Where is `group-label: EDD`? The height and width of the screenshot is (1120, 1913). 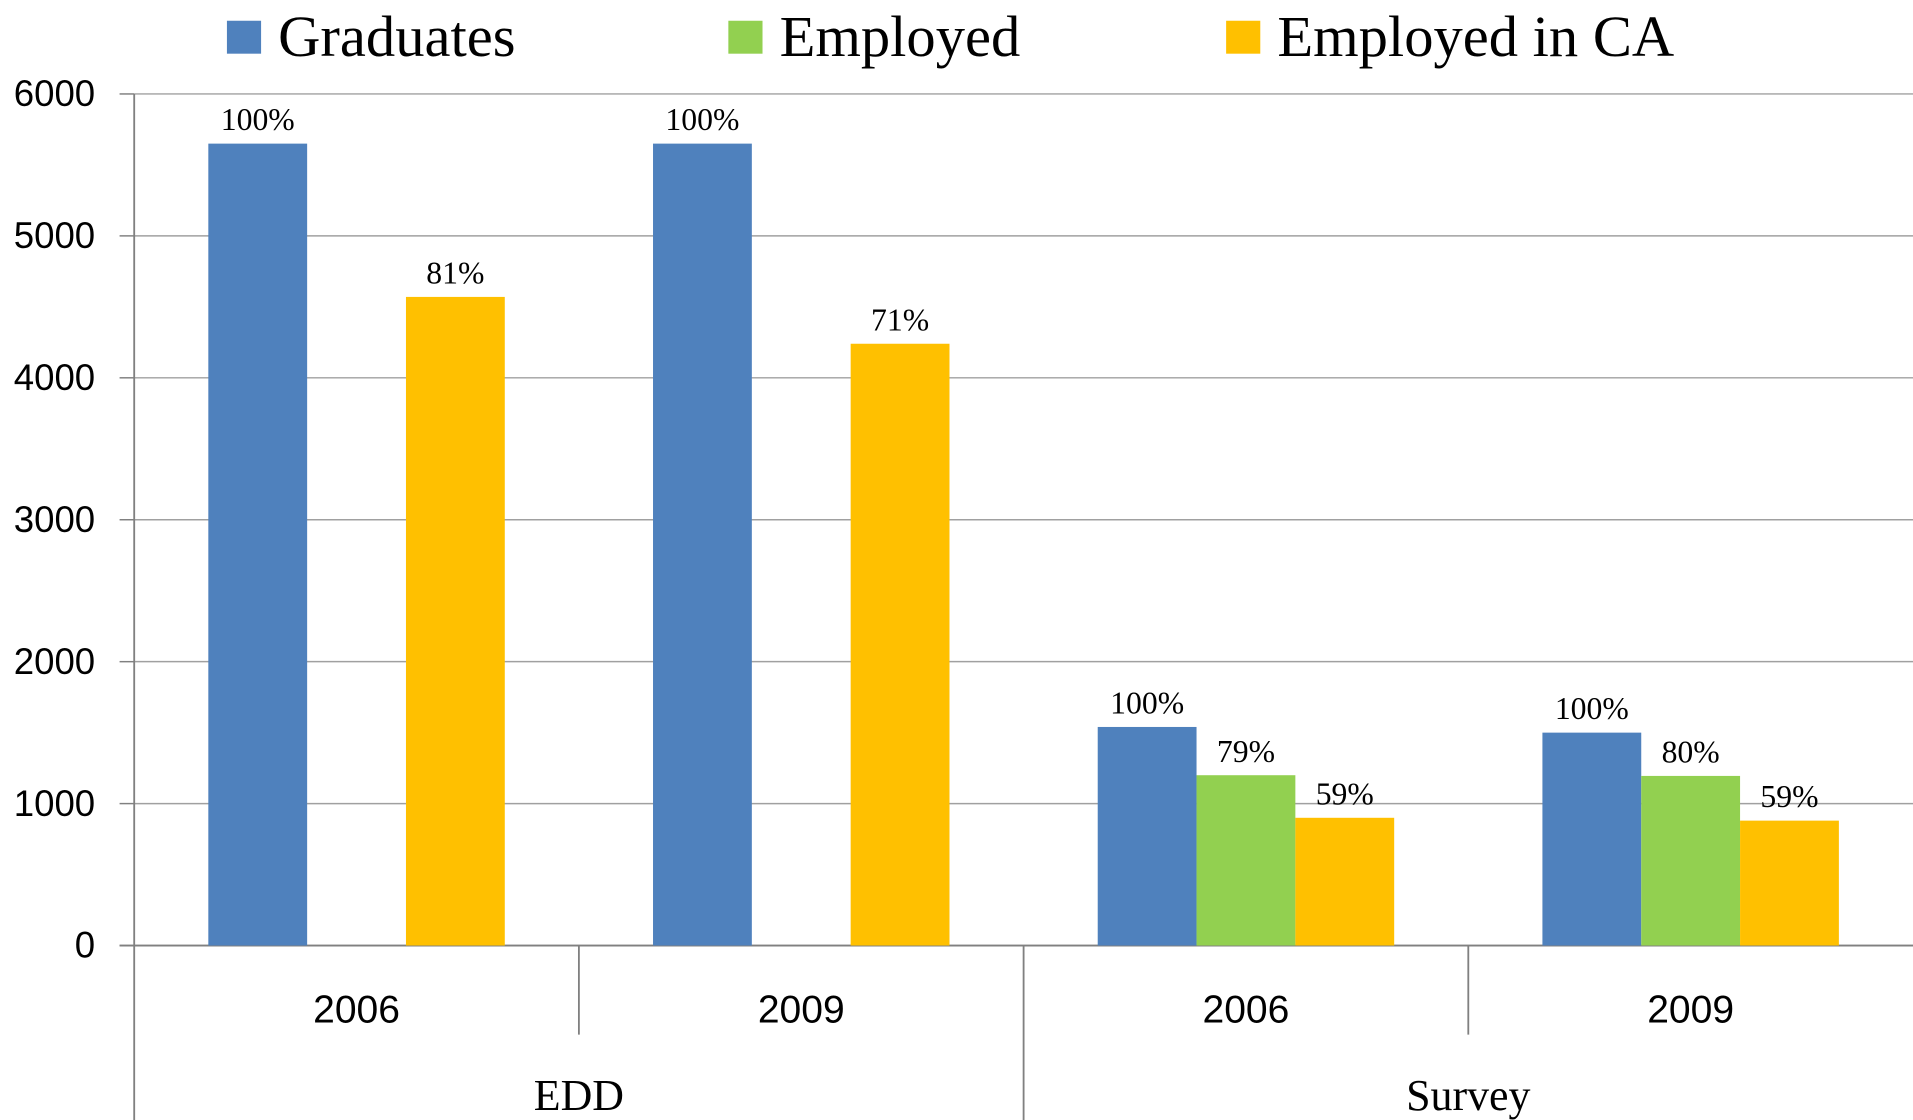 group-label: EDD is located at coordinates (579, 1095).